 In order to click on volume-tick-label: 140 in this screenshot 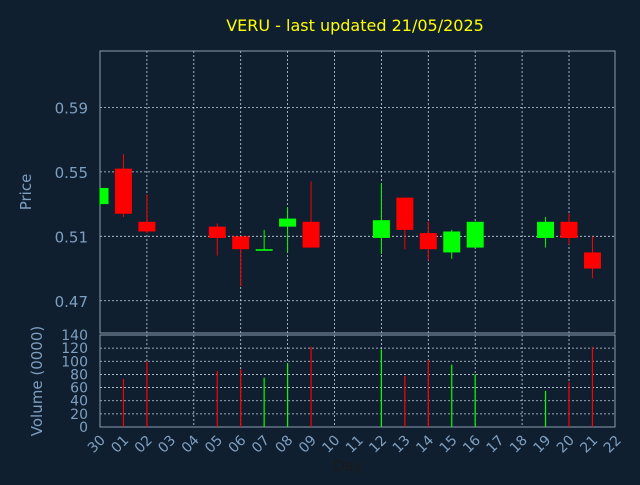, I will do `click(74, 336)`.